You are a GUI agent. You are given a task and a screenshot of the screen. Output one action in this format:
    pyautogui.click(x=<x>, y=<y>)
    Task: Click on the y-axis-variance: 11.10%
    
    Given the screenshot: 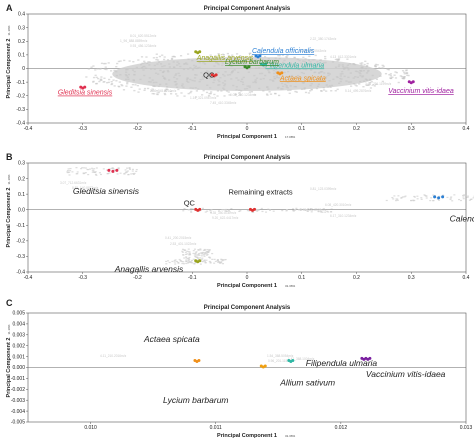 What is the action you would take?
    pyautogui.click(x=9, y=179)
    